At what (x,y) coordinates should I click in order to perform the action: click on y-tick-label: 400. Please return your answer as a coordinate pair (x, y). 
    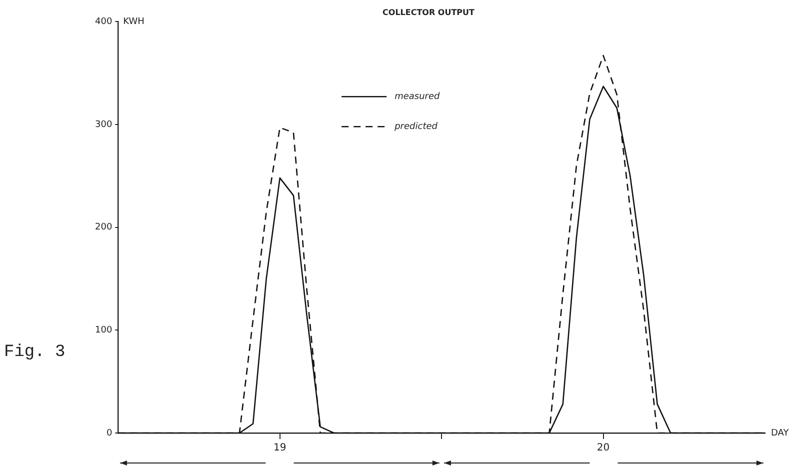
    Looking at the image, I should click on (103, 21).